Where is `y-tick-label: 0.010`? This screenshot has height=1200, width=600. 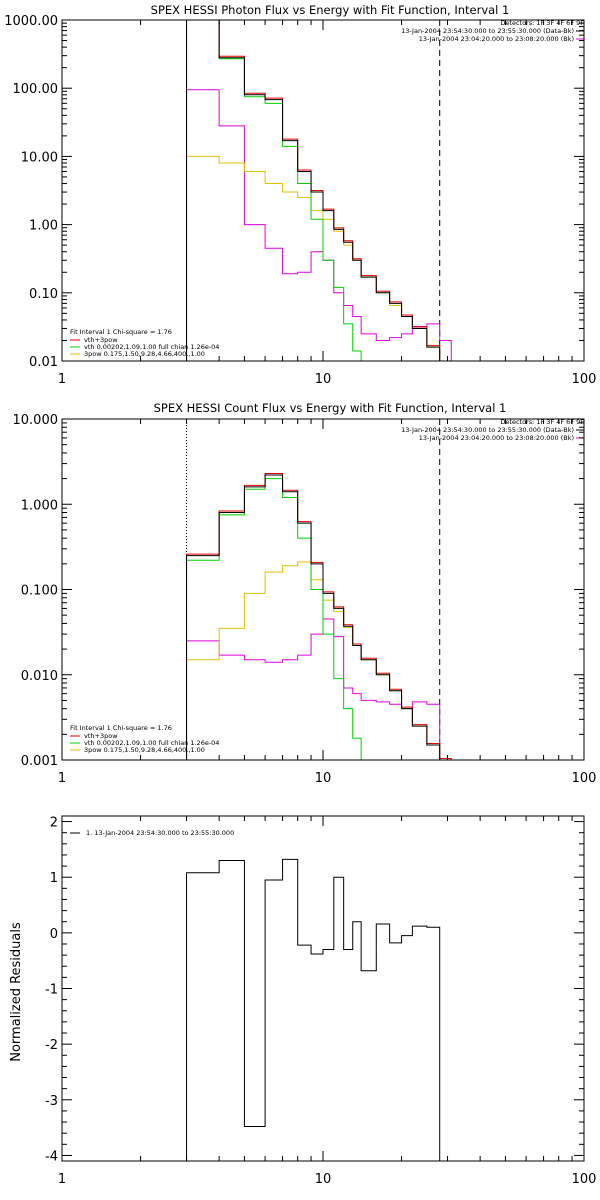
y-tick-label: 0.010 is located at coordinates (39, 676).